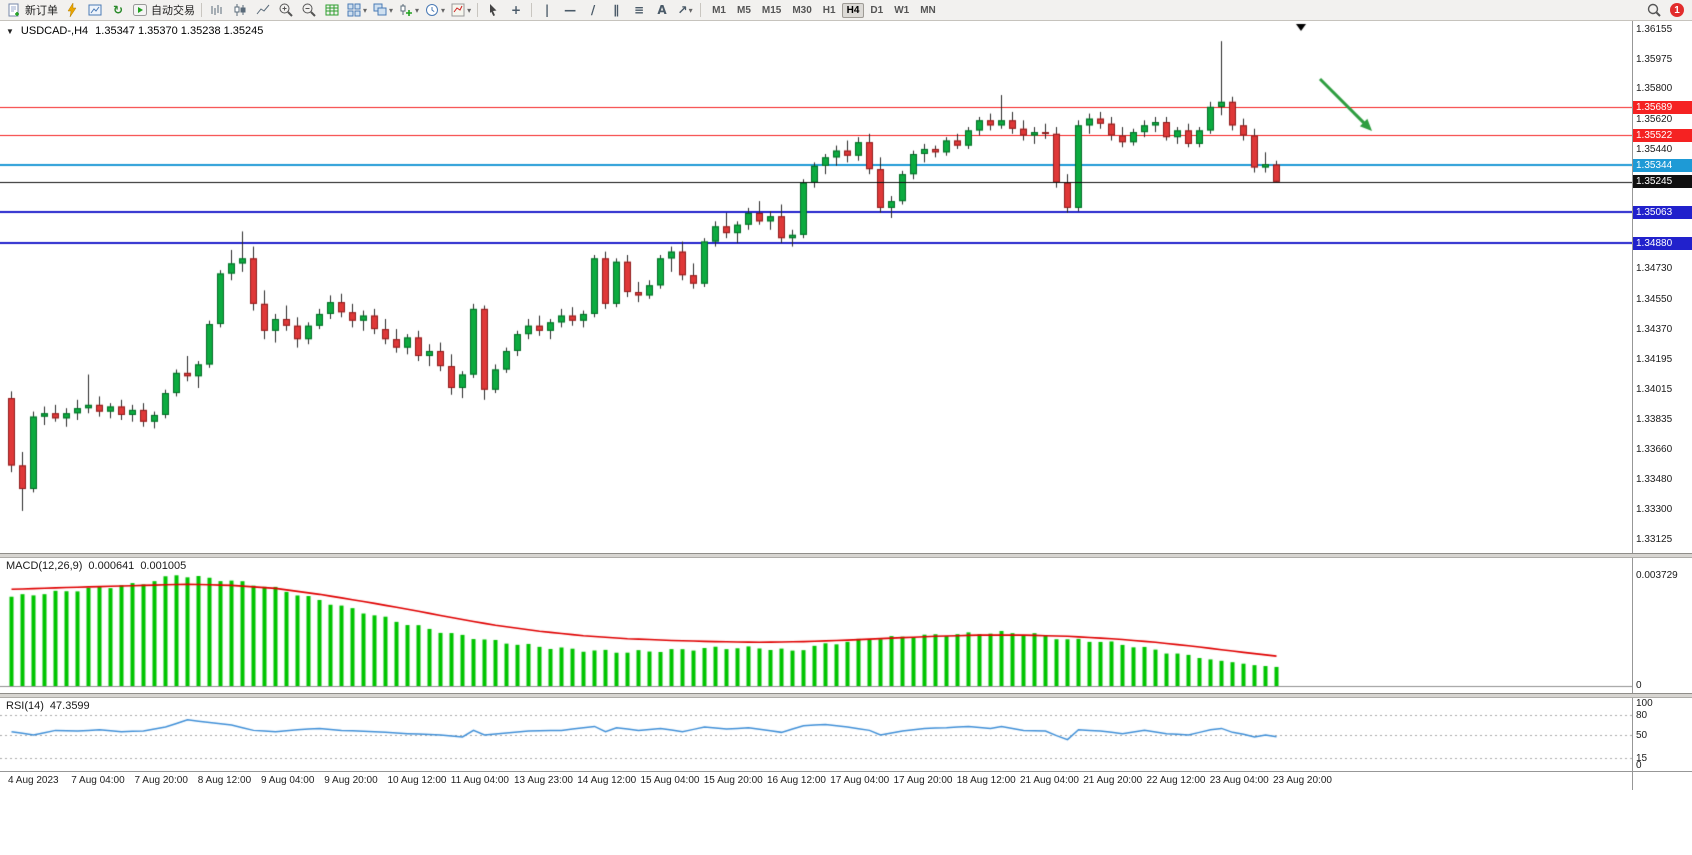 The height and width of the screenshot is (855, 1692). I want to click on cursor-tool-button, so click(493, 10).